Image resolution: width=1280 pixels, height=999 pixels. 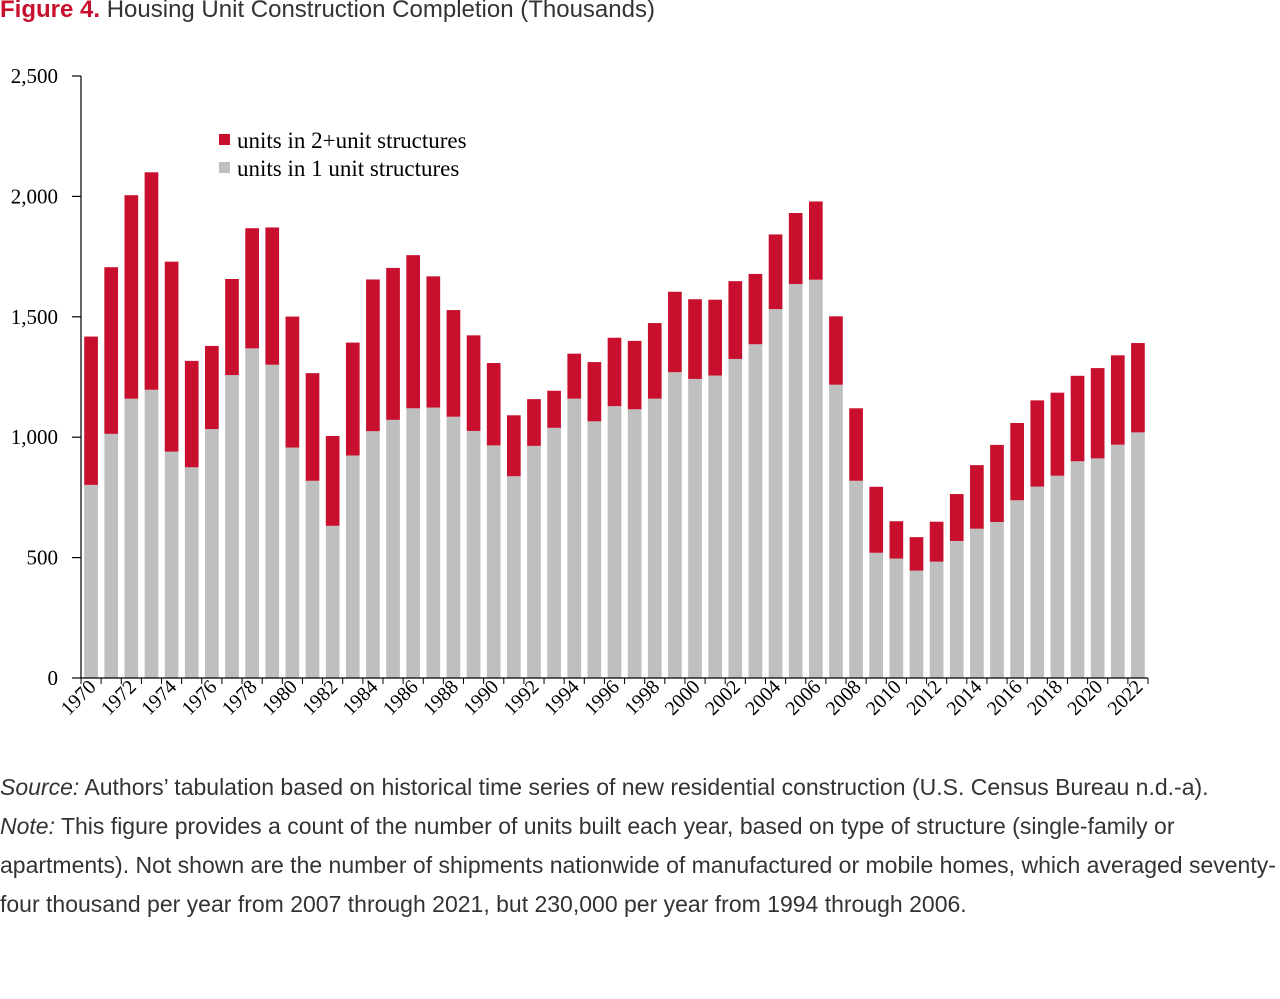 What do you see at coordinates (212, 553) in the screenshot?
I see `bar-single-unit-1976` at bounding box center [212, 553].